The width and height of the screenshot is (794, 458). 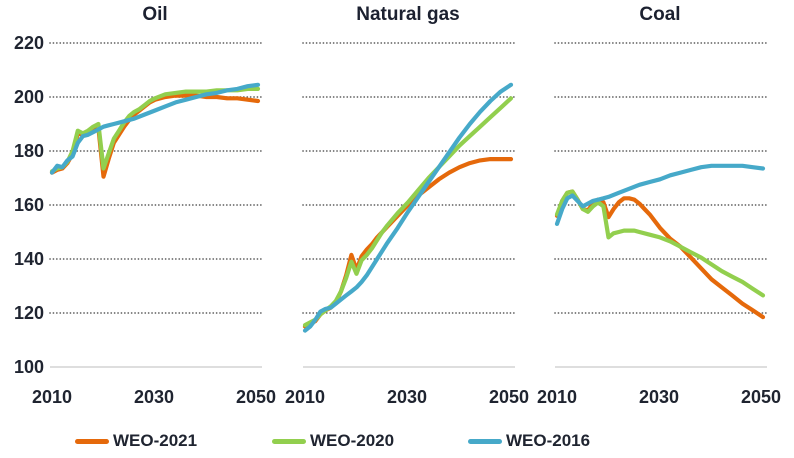 I want to click on legend-line-swatch-weo-2021, so click(x=92, y=441).